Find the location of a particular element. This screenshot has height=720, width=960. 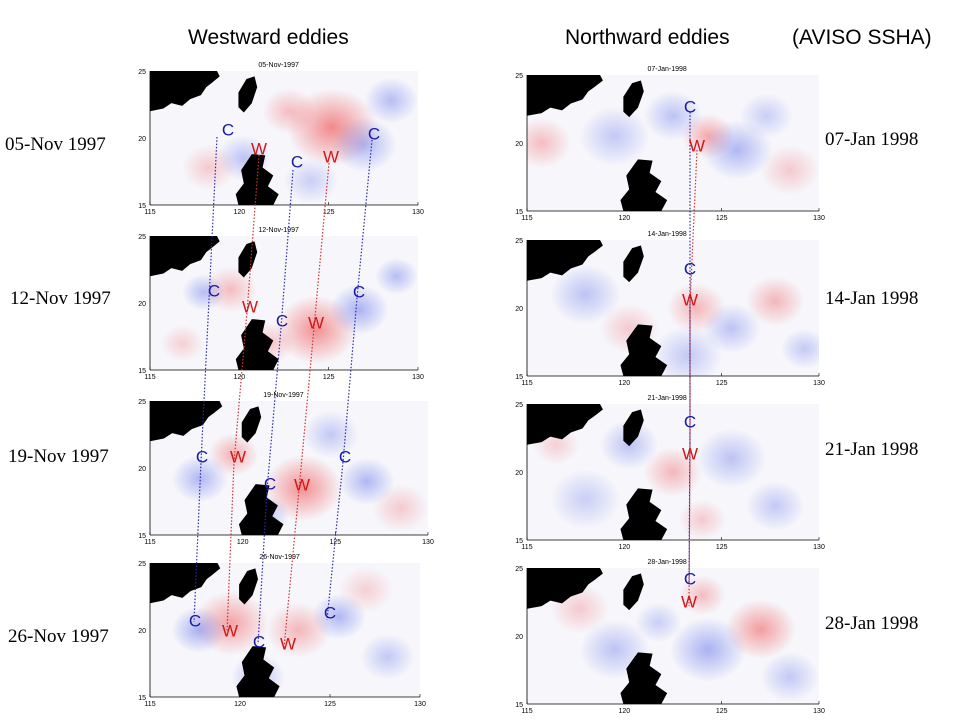

ssha-map: 115 120 125 130 25 20 15 19-Nov-1997 is located at coordinates (286, 469).